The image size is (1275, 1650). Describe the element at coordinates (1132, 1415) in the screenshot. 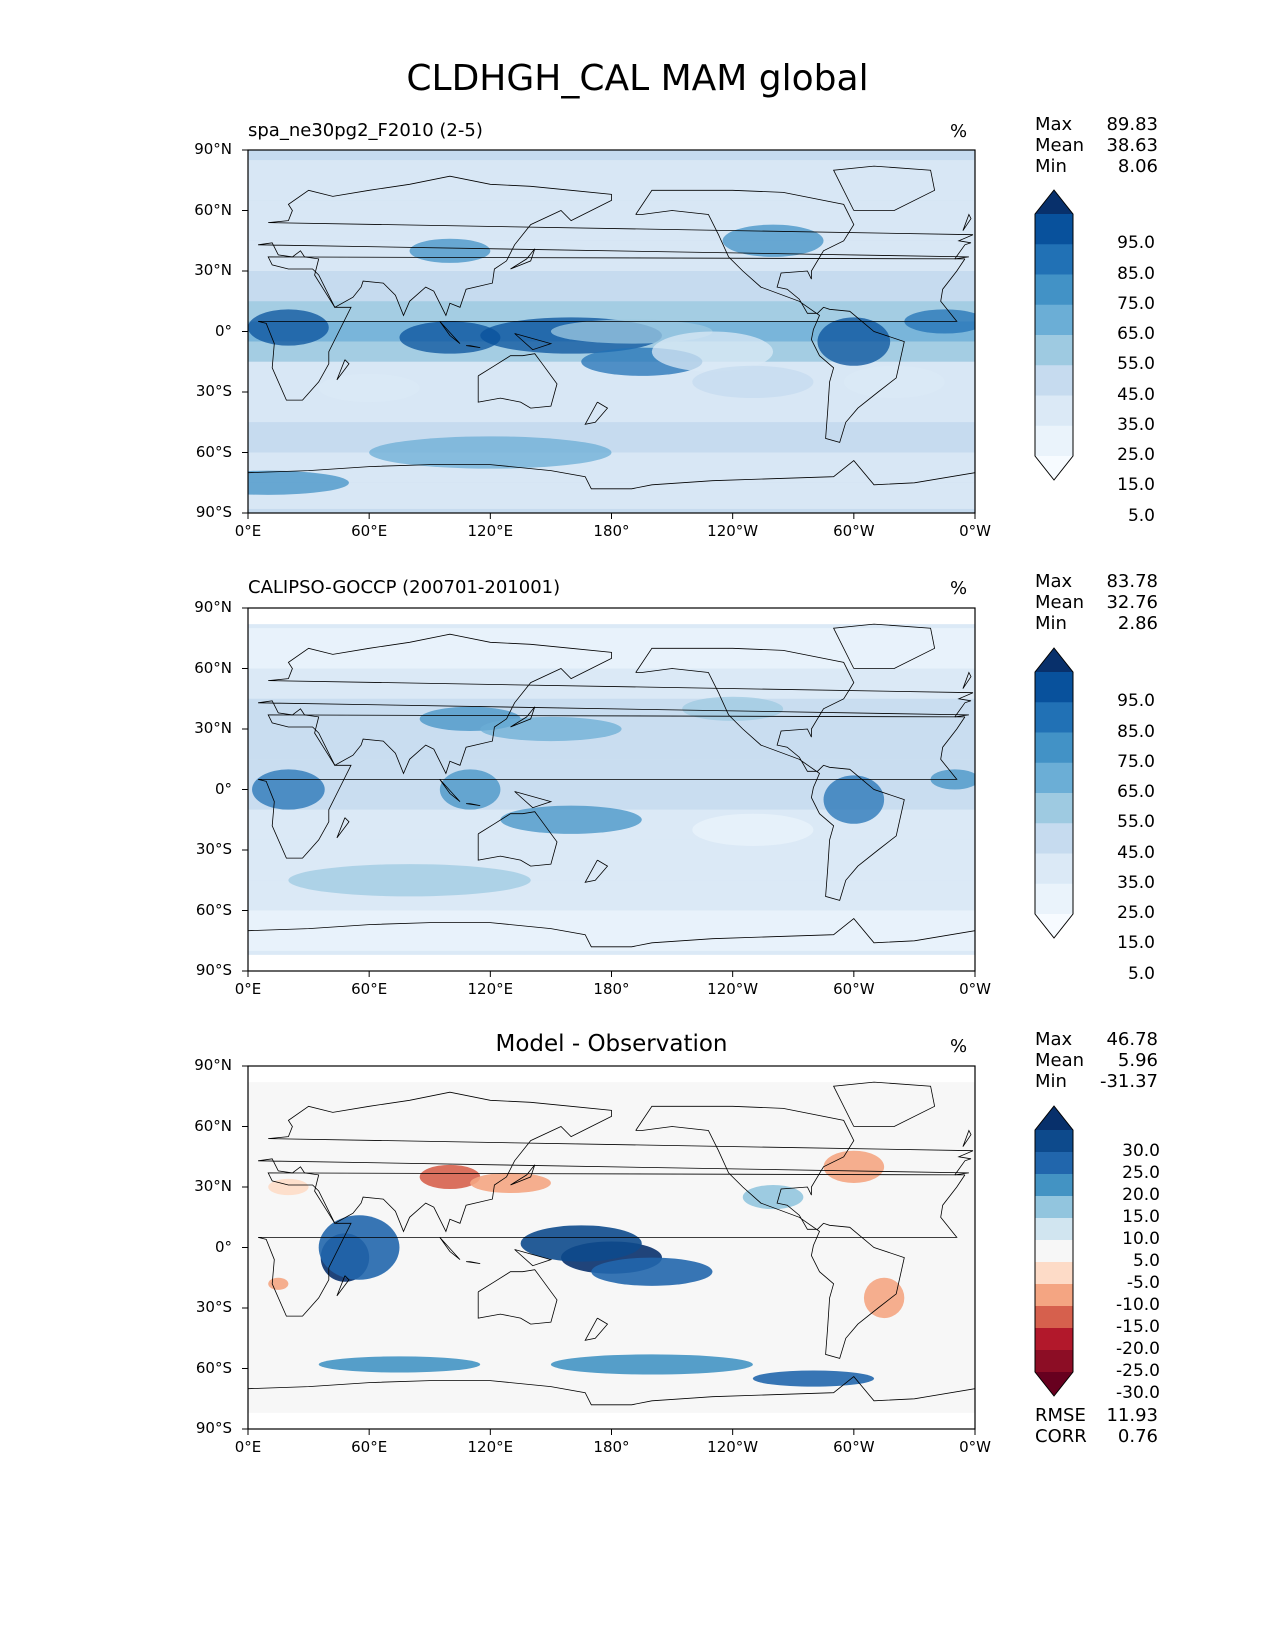

I see `metric-value: 11.93` at that location.